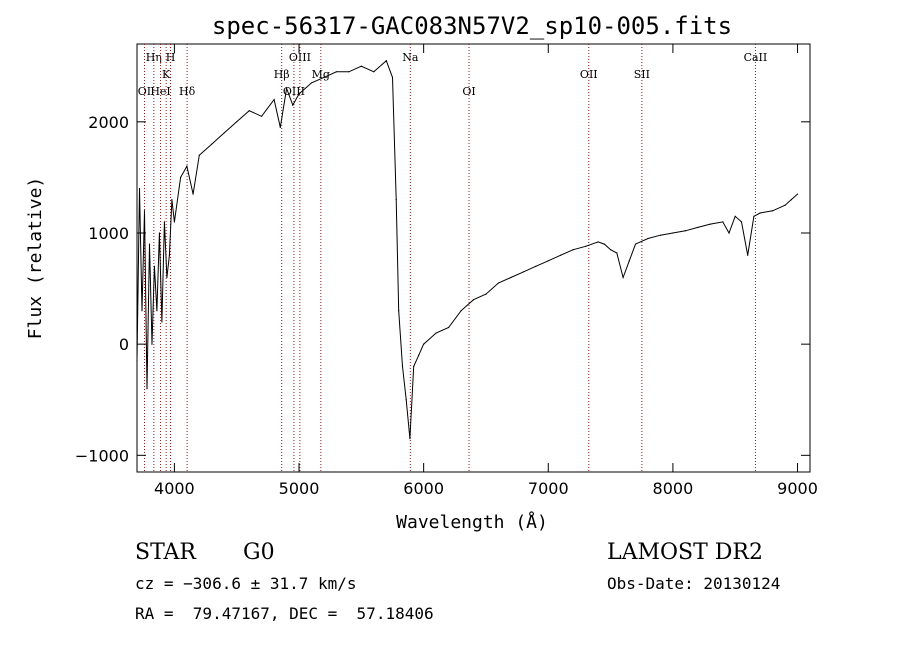 Image resolution: width=900 pixels, height=649 pixels. What do you see at coordinates (108, 122) in the screenshot?
I see `y-tick-label-3: 2000` at bounding box center [108, 122].